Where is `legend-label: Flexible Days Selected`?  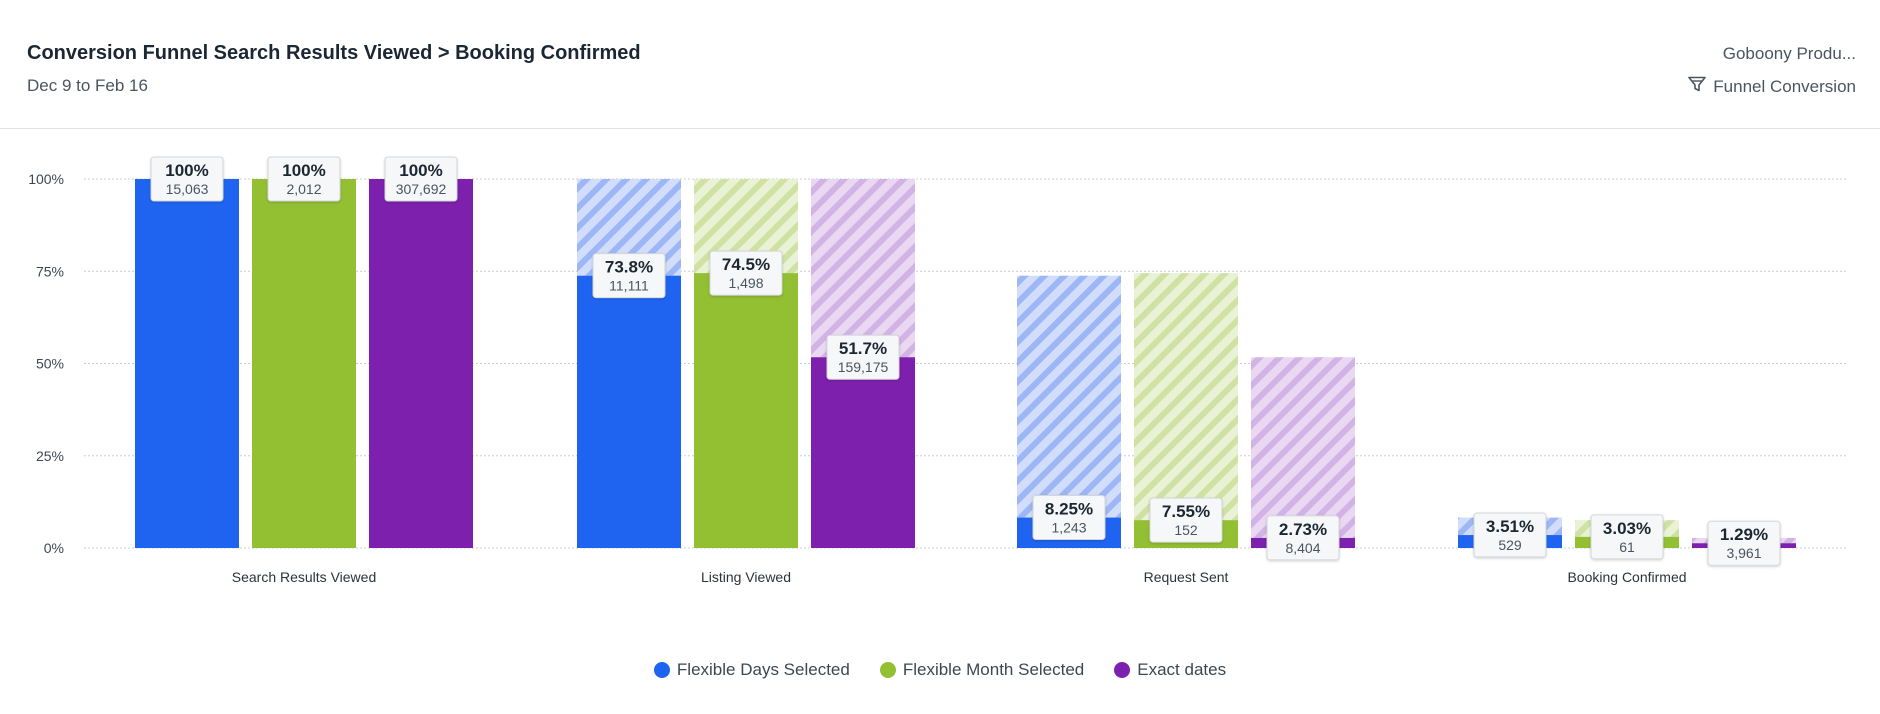
legend-label: Flexible Days Selected is located at coordinates (763, 669).